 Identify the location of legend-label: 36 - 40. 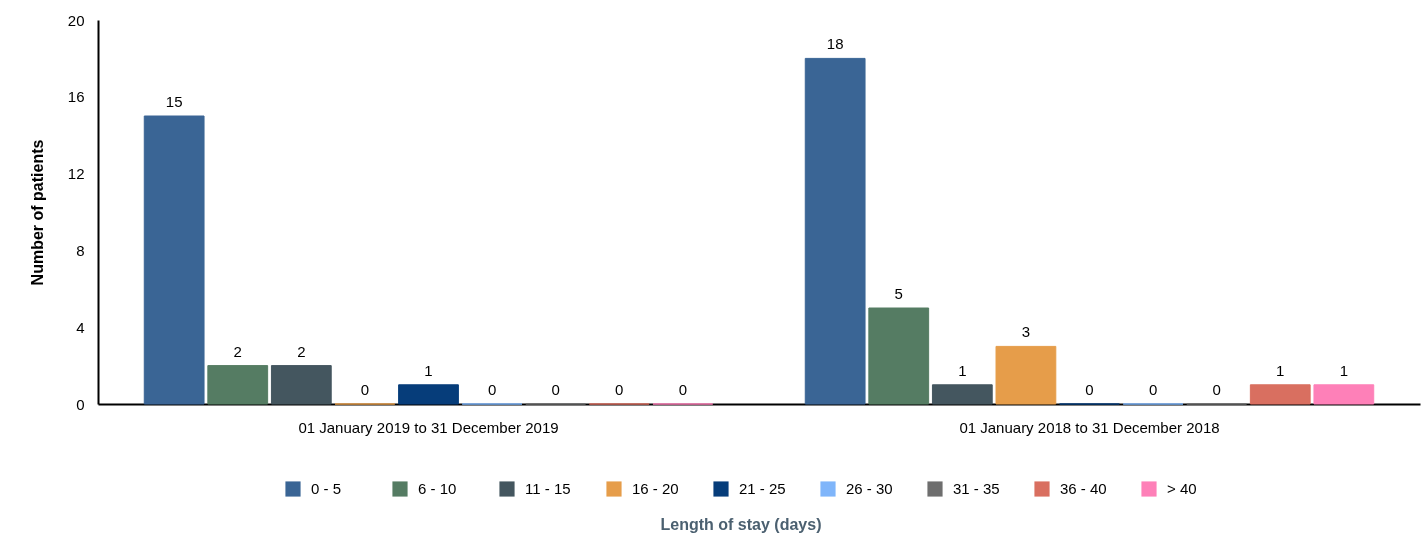
(1083, 488).